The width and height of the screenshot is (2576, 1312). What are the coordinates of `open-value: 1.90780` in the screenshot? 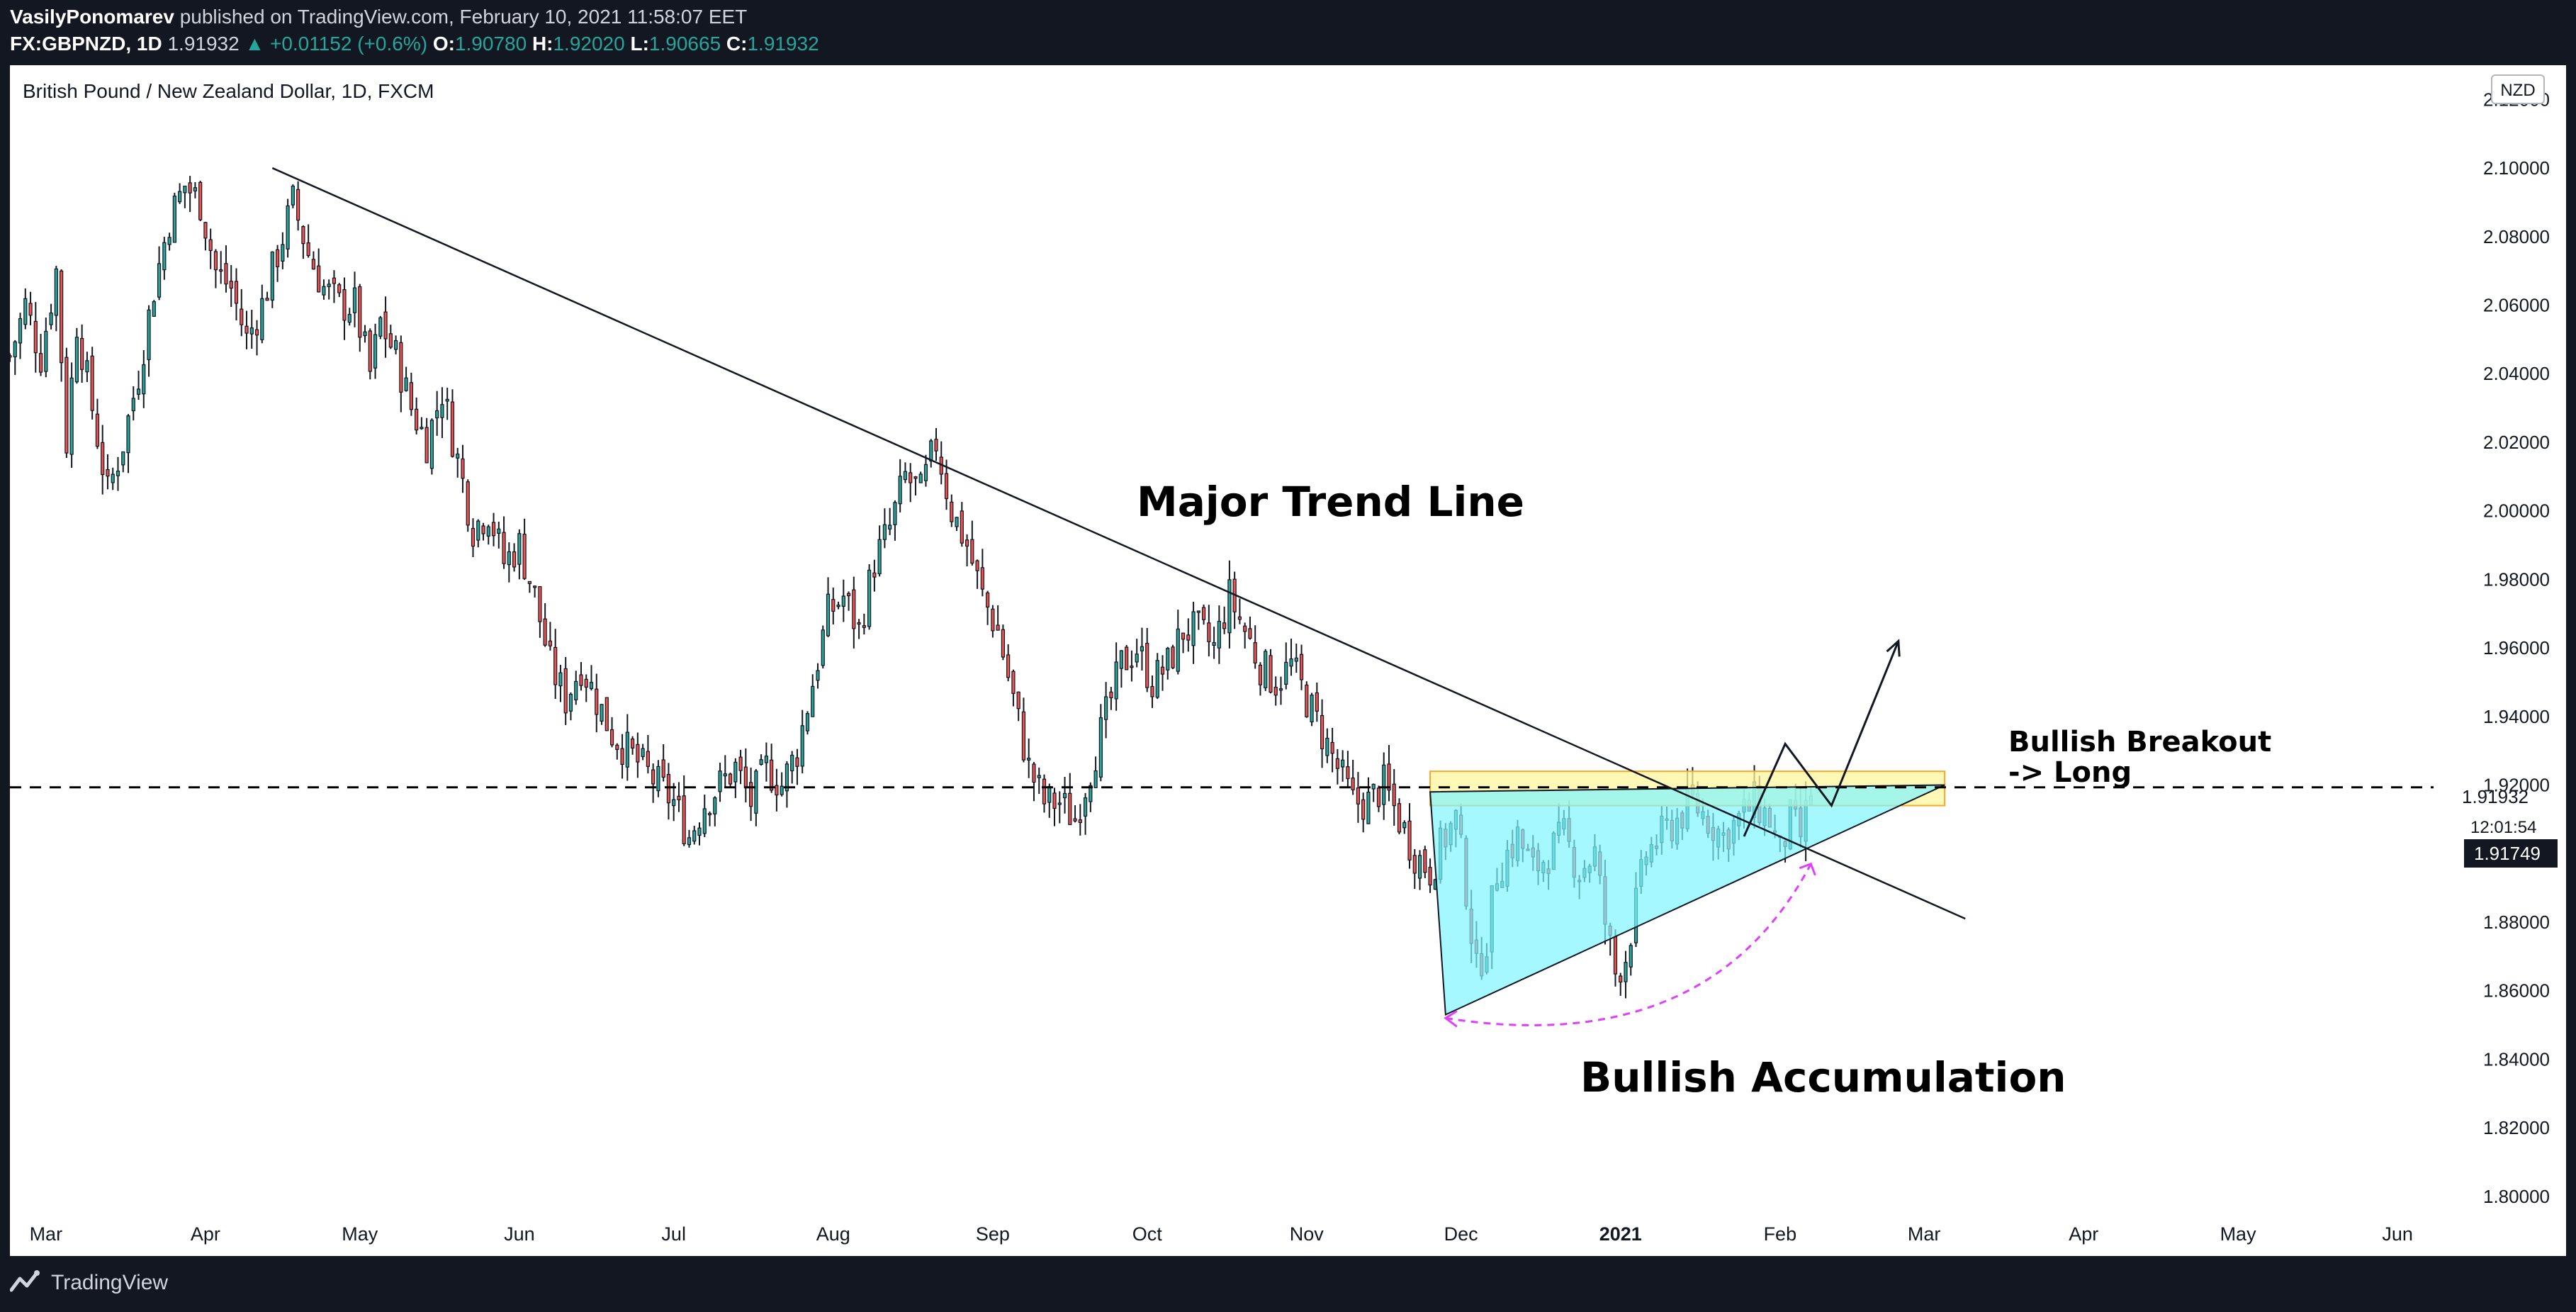 It's located at (490, 44).